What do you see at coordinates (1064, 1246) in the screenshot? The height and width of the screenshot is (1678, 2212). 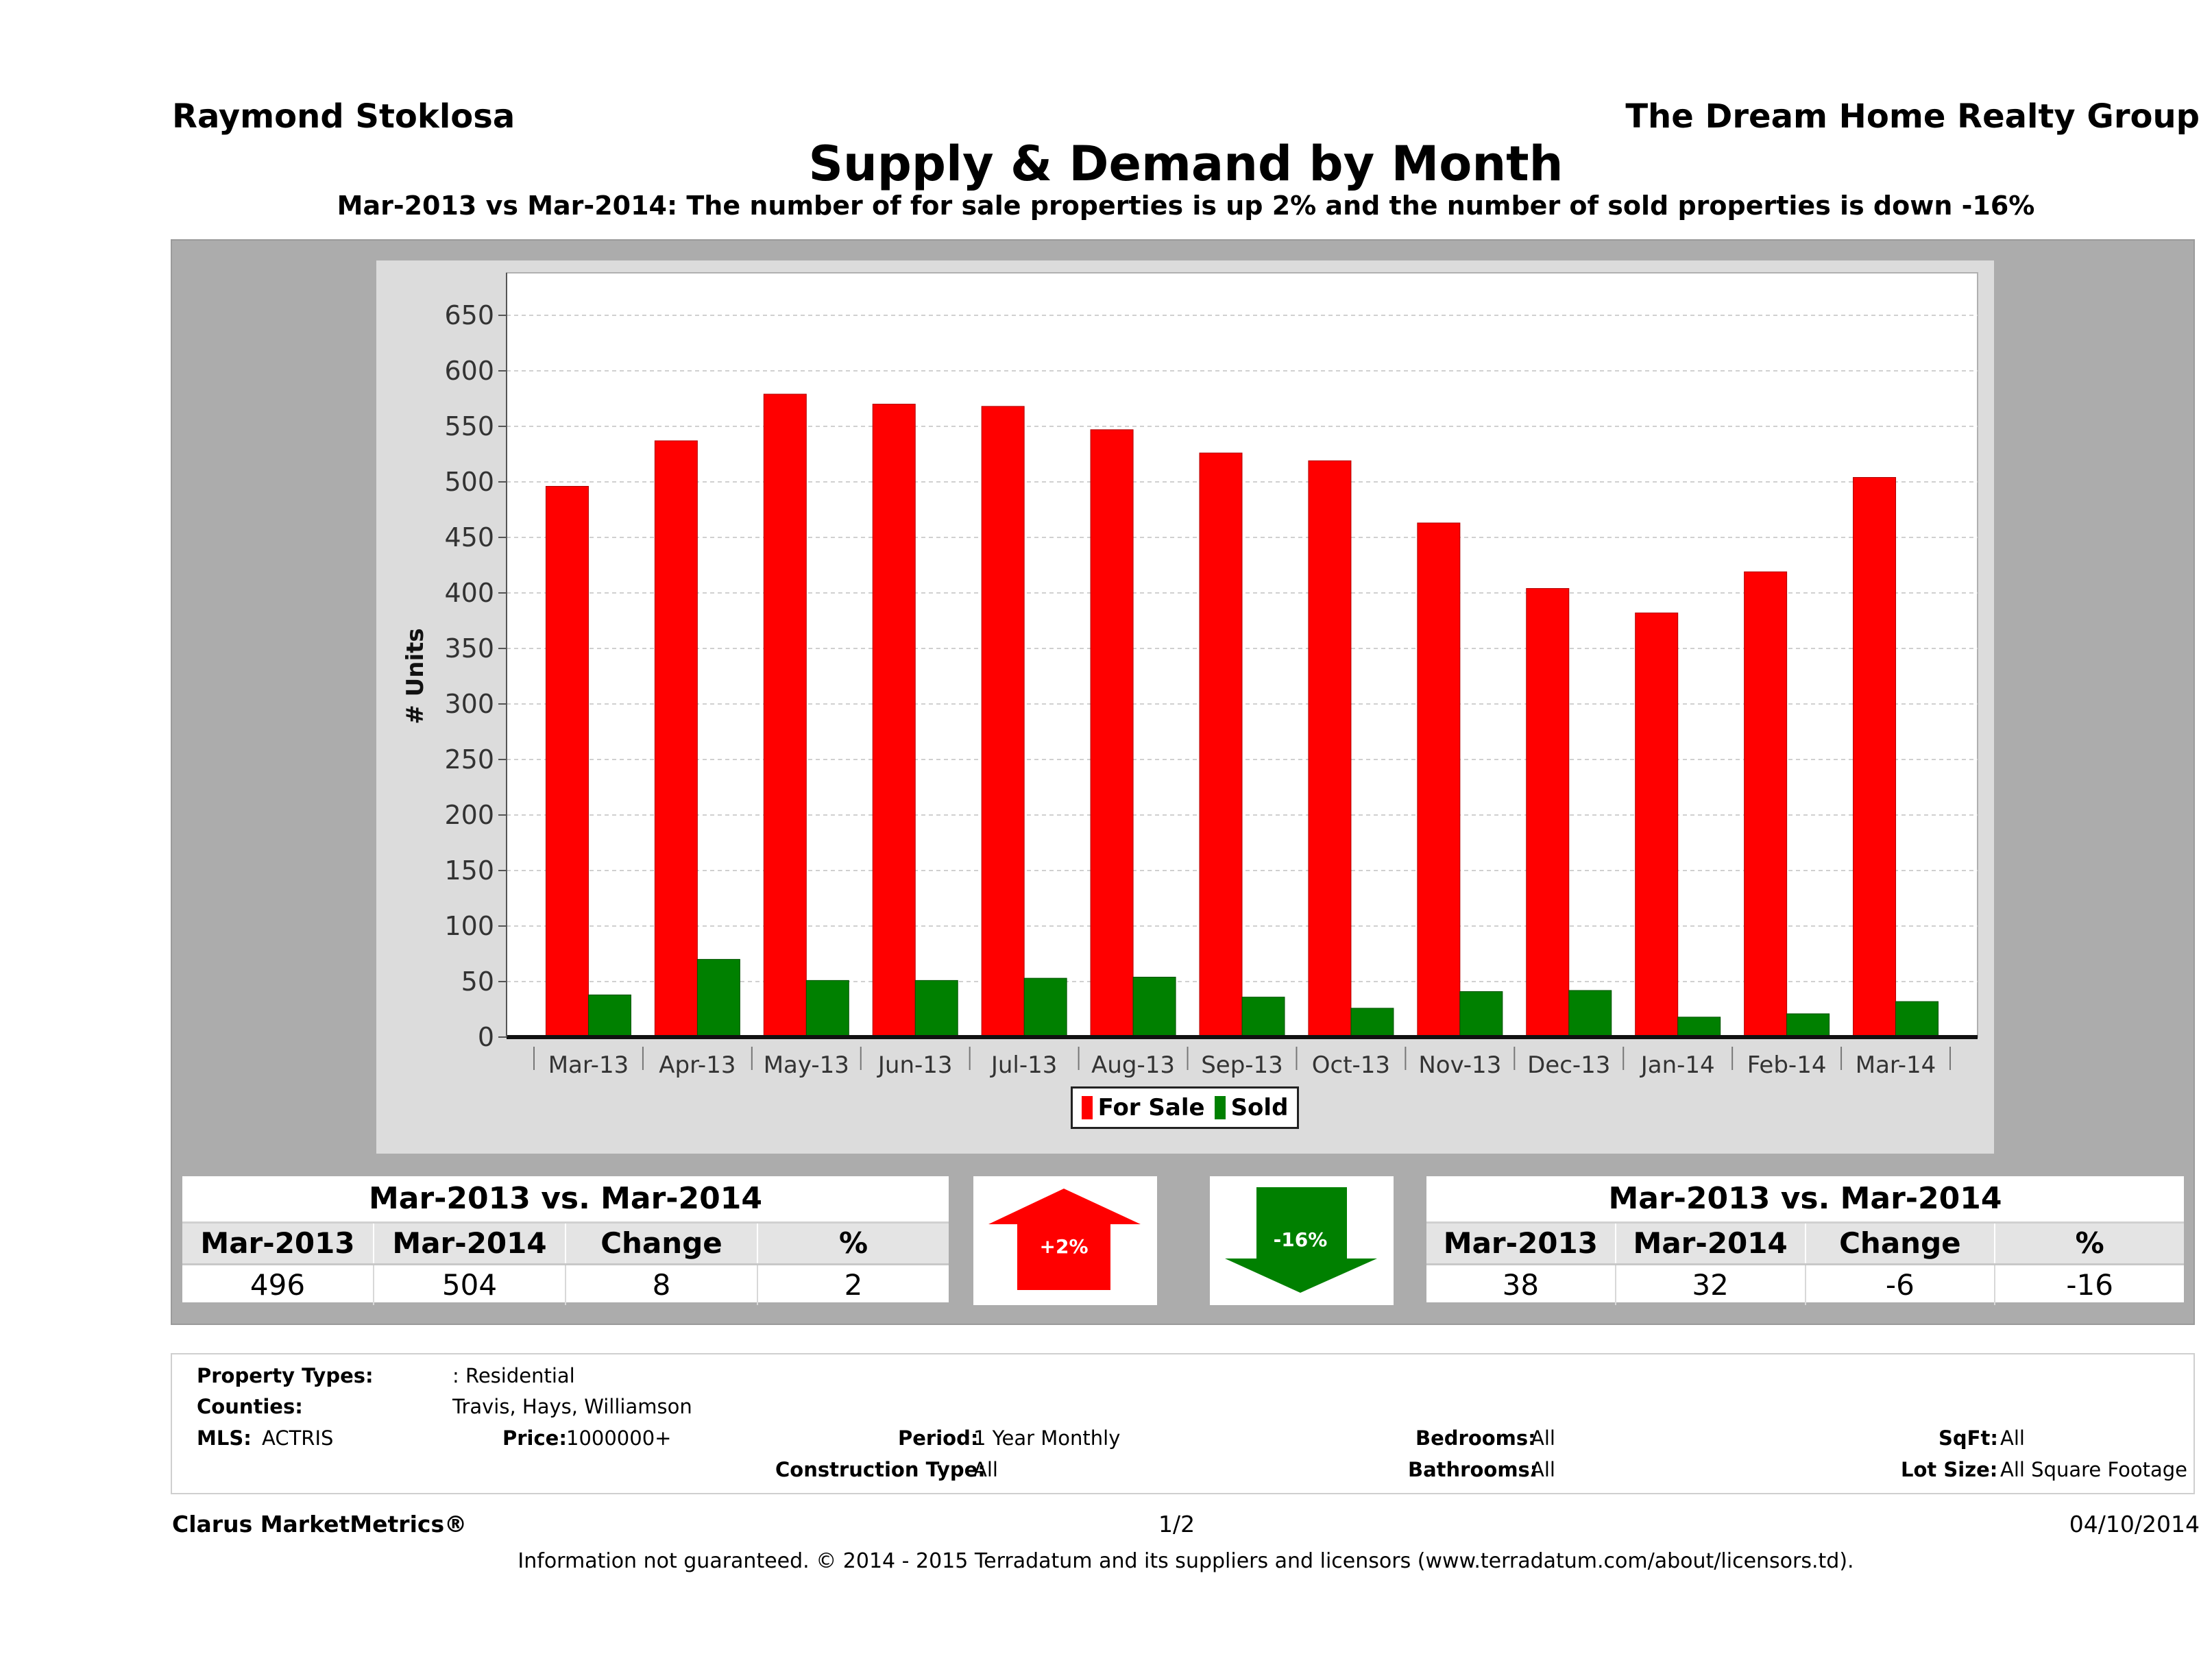 I see `up-arrow-label: +2%` at bounding box center [1064, 1246].